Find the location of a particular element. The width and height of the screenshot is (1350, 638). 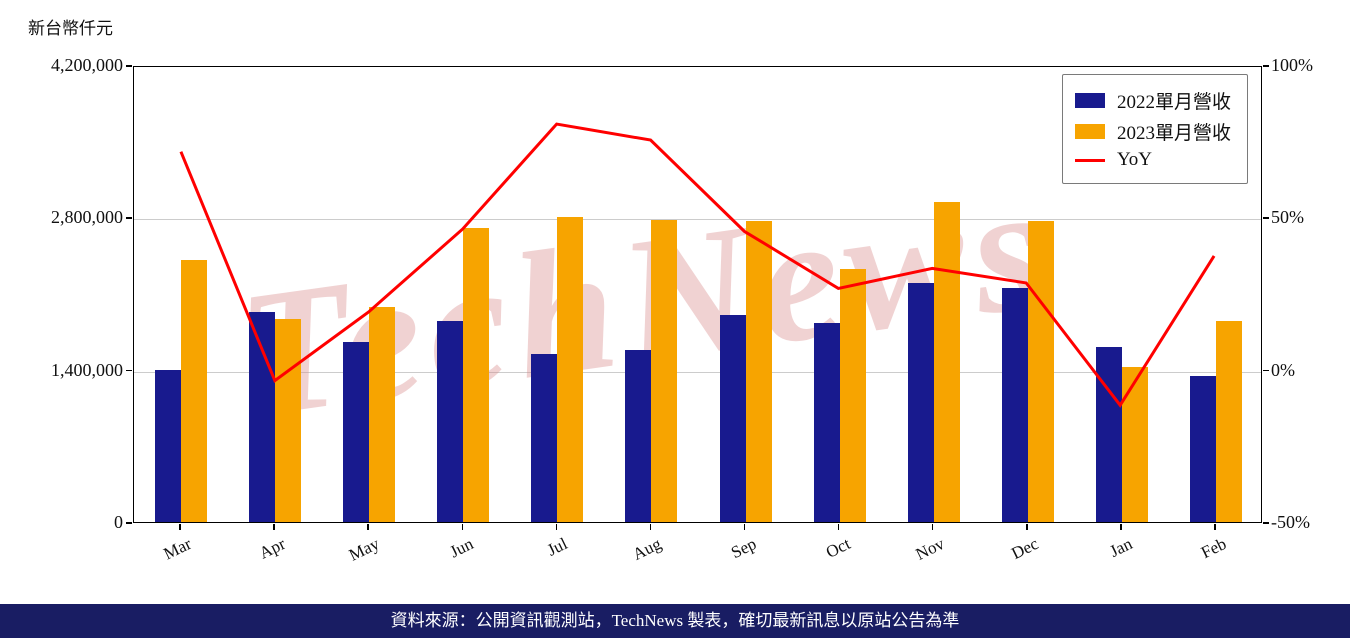

right-axis-tick-label: 50% is located at coordinates (1287, 217).